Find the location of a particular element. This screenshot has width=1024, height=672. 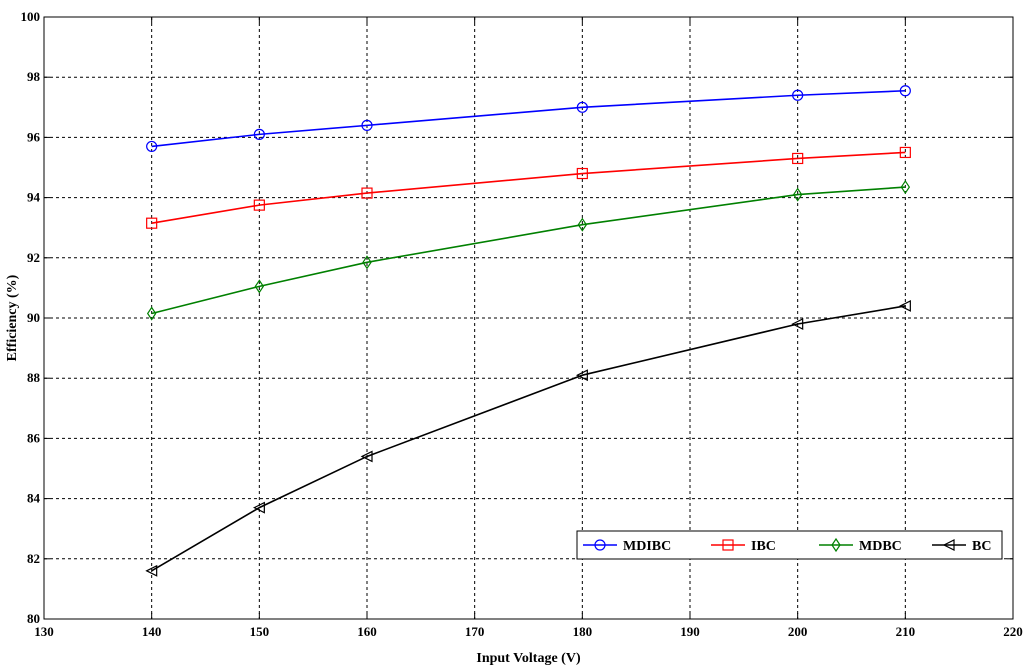

x-tick-label: 130 is located at coordinates (44, 631).